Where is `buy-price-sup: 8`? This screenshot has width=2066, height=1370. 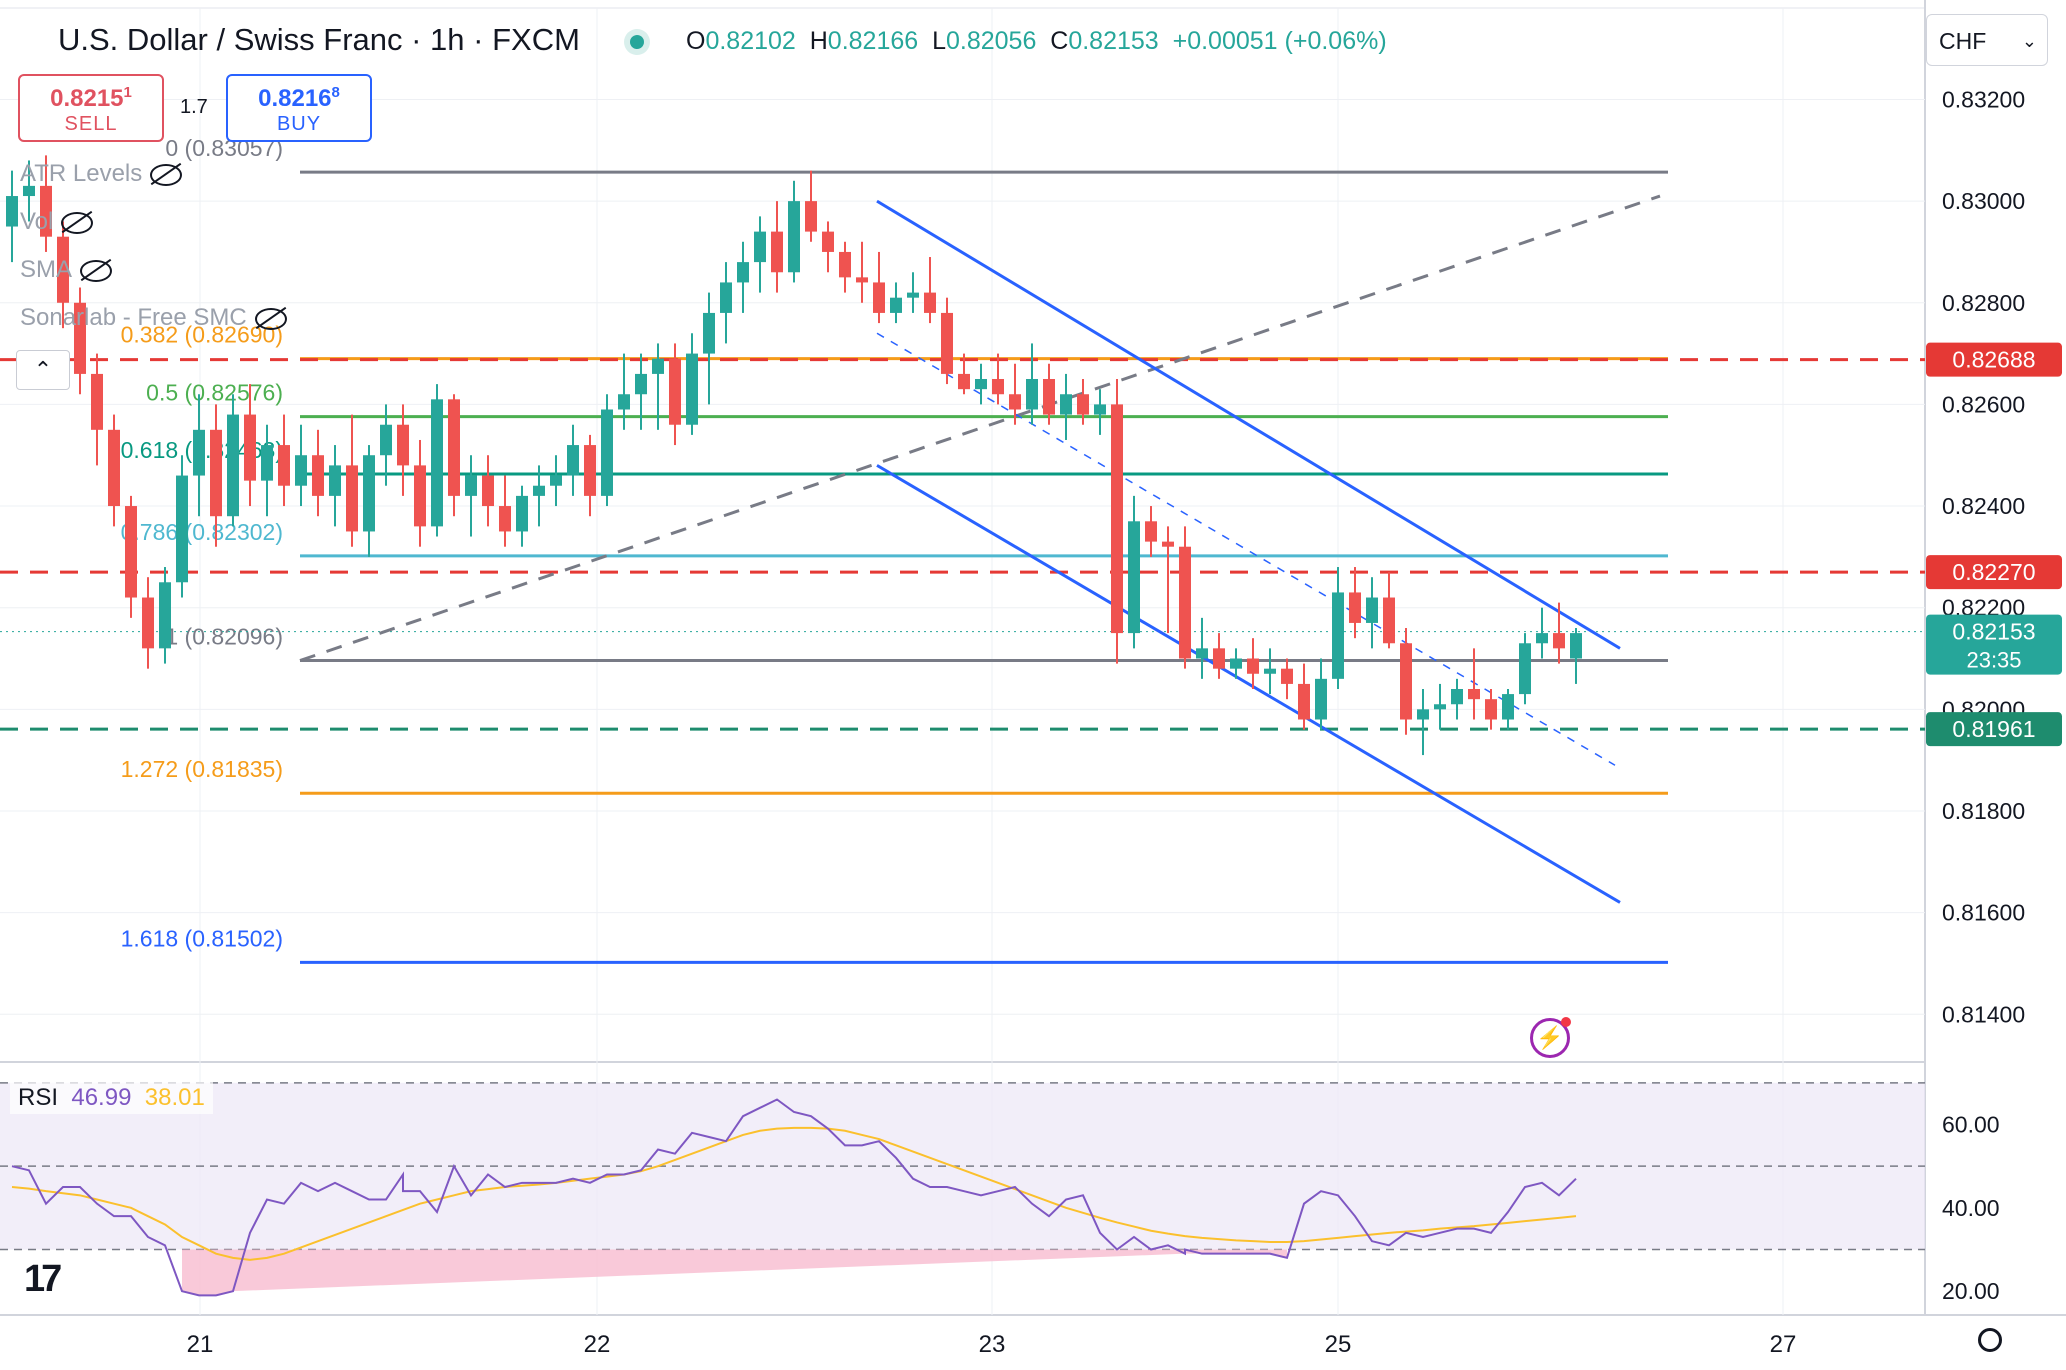 buy-price-sup: 8 is located at coordinates (335, 92).